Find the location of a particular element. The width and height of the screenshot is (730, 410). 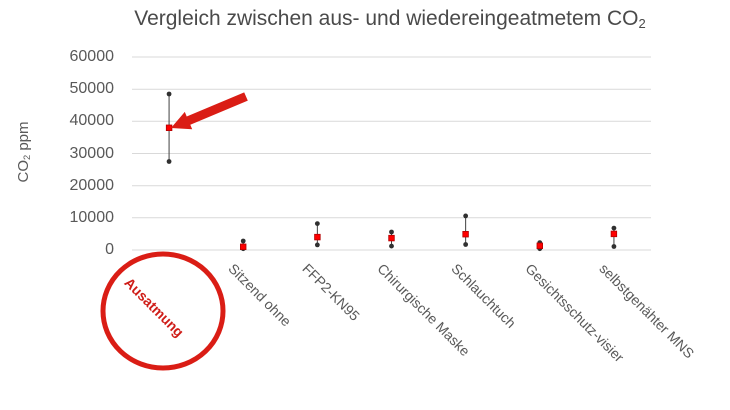

chart-title-subscript: 2 is located at coordinates (642, 24).